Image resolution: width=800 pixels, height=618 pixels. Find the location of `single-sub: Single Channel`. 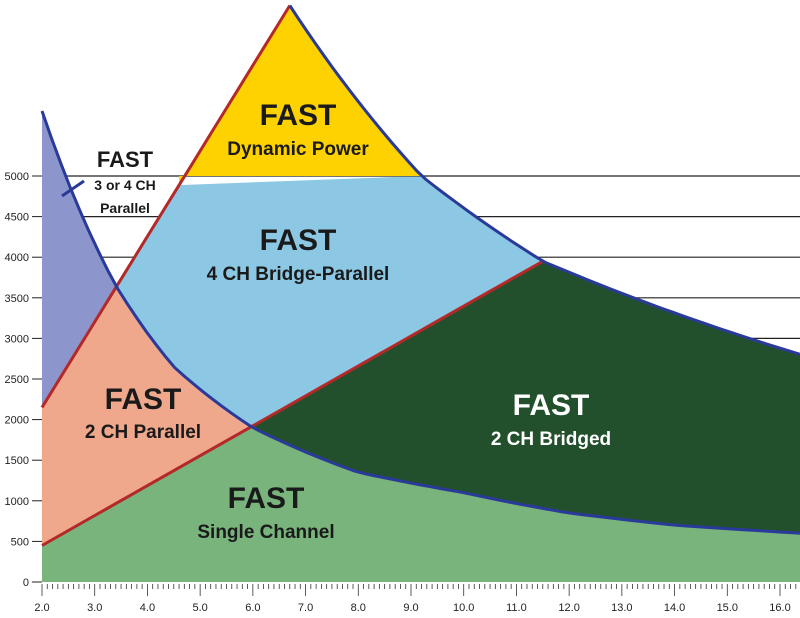

single-sub: Single Channel is located at coordinates (265, 532).